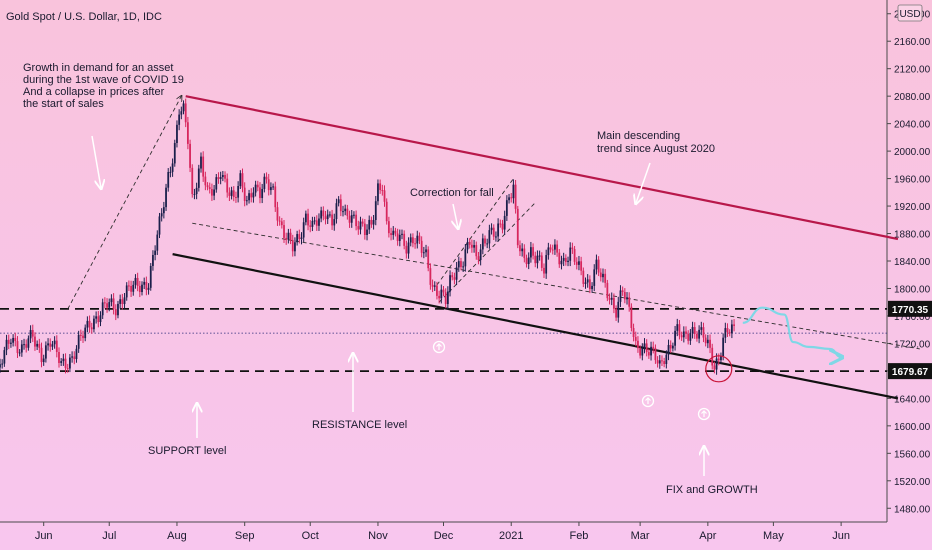  I want to click on price-tick-label: 1720.00, so click(912, 344).